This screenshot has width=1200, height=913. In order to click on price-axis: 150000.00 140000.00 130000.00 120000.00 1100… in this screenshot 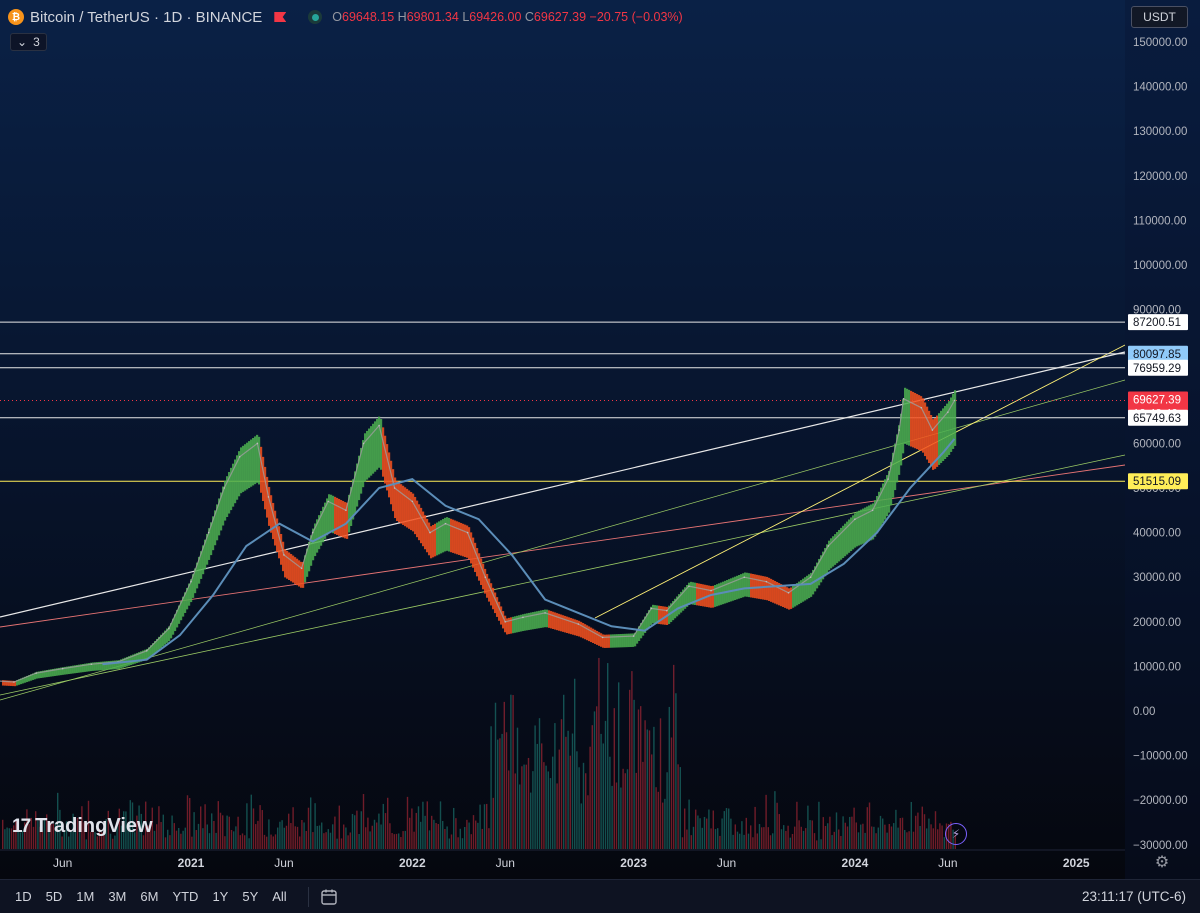, I will do `click(1162, 439)`.